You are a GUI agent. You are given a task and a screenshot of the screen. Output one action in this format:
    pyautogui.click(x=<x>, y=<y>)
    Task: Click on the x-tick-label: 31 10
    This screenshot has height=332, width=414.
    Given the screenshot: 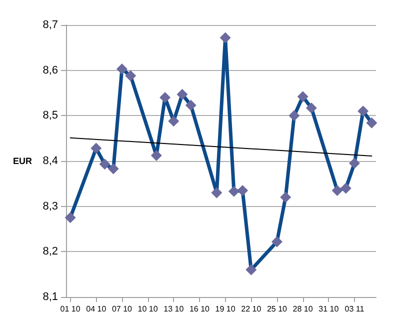 What is the action you would take?
    pyautogui.click(x=329, y=309)
    